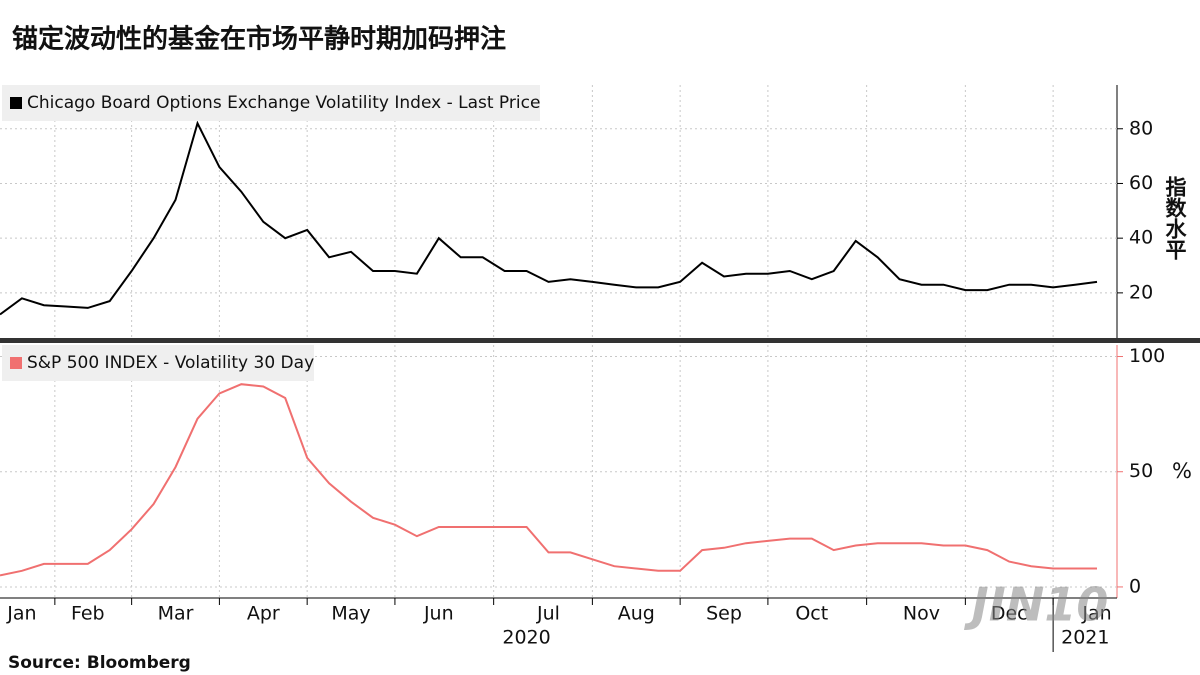 The width and height of the screenshot is (1200, 675). What do you see at coordinates (548, 614) in the screenshot?
I see `x-tick-label: Jul` at bounding box center [548, 614].